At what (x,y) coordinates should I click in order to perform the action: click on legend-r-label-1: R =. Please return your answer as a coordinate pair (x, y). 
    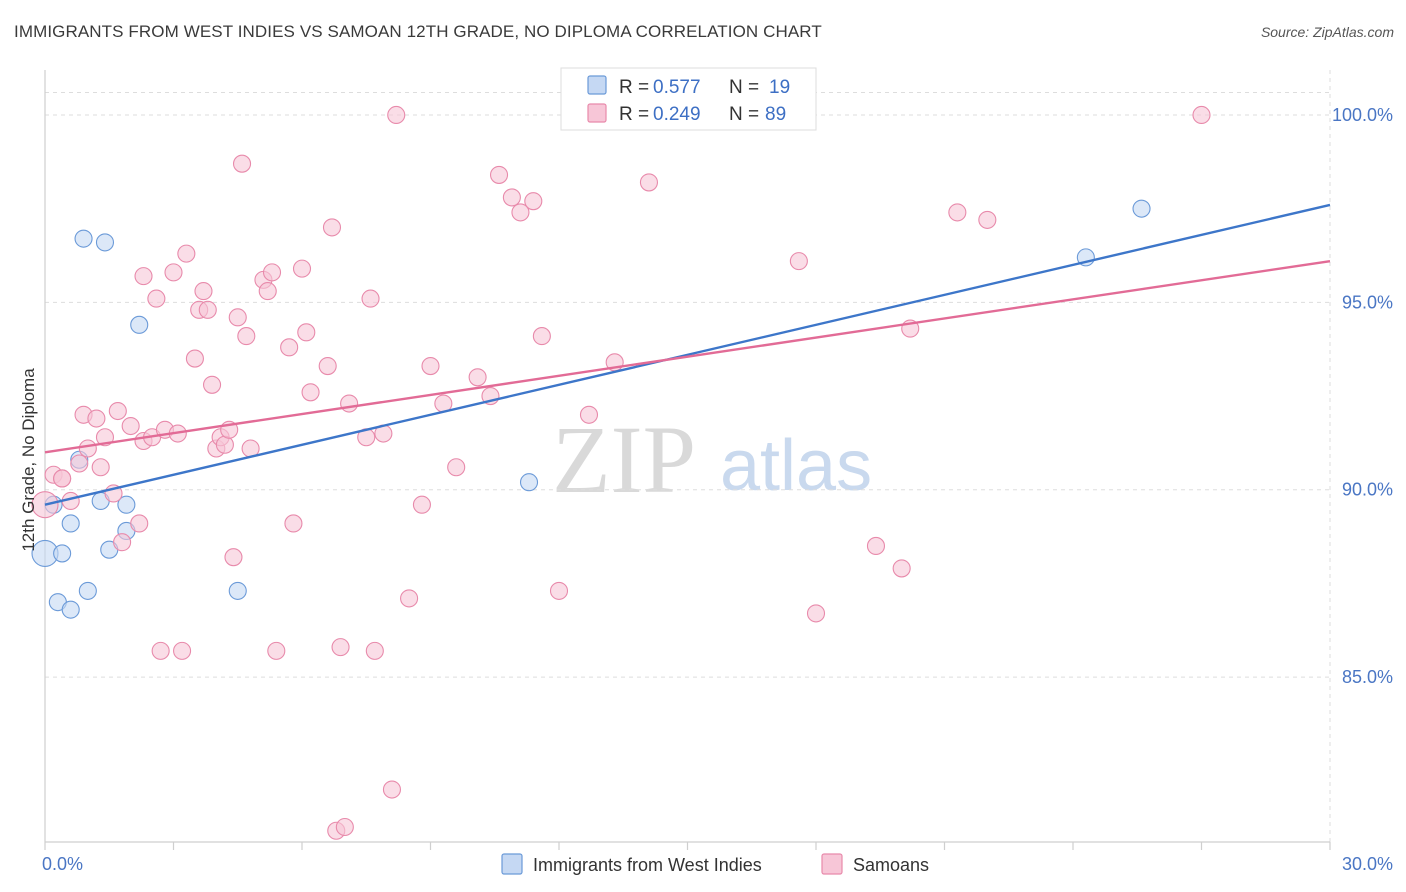
    Looking at the image, I should click on (634, 114).